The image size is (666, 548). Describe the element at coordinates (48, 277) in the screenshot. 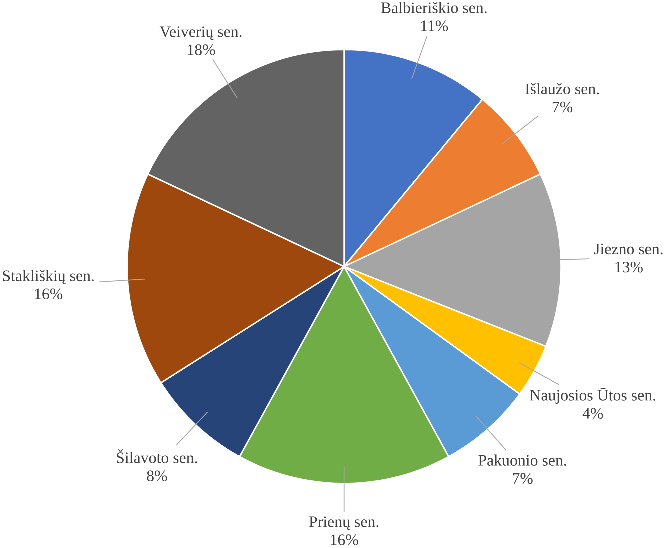

I see `slice-label: Stakliškių sen.` at that location.